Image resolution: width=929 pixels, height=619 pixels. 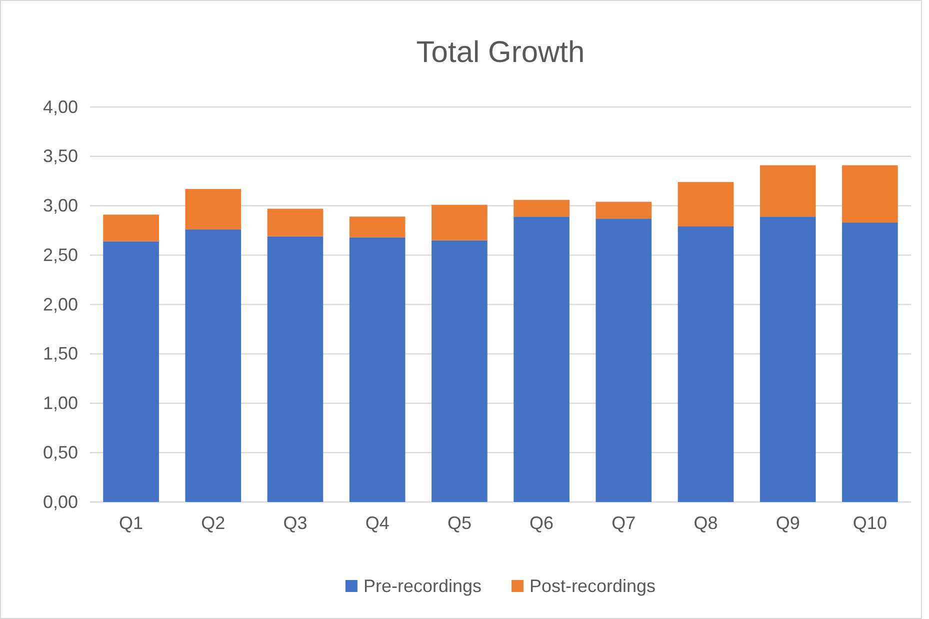 I want to click on x-tick-label: Q3, so click(x=295, y=522).